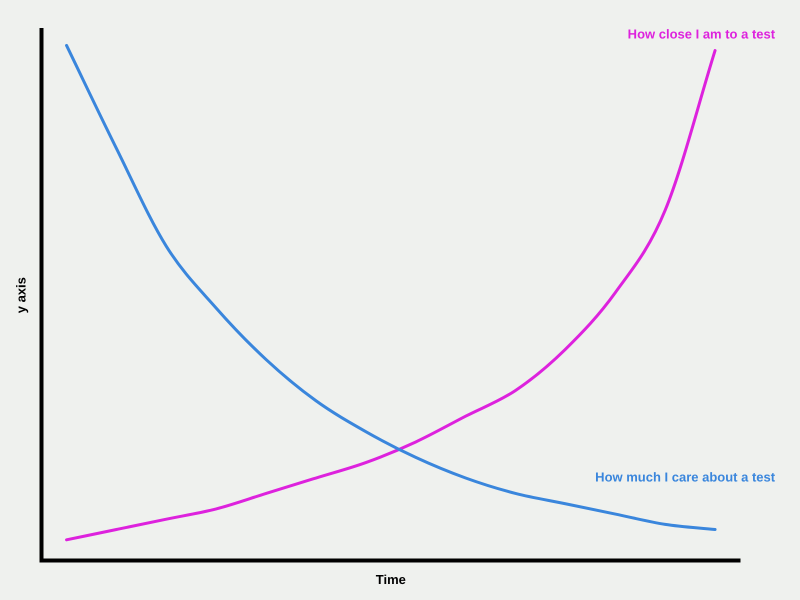  What do you see at coordinates (20, 295) in the screenshot?
I see `y-axis-title: y axis` at bounding box center [20, 295].